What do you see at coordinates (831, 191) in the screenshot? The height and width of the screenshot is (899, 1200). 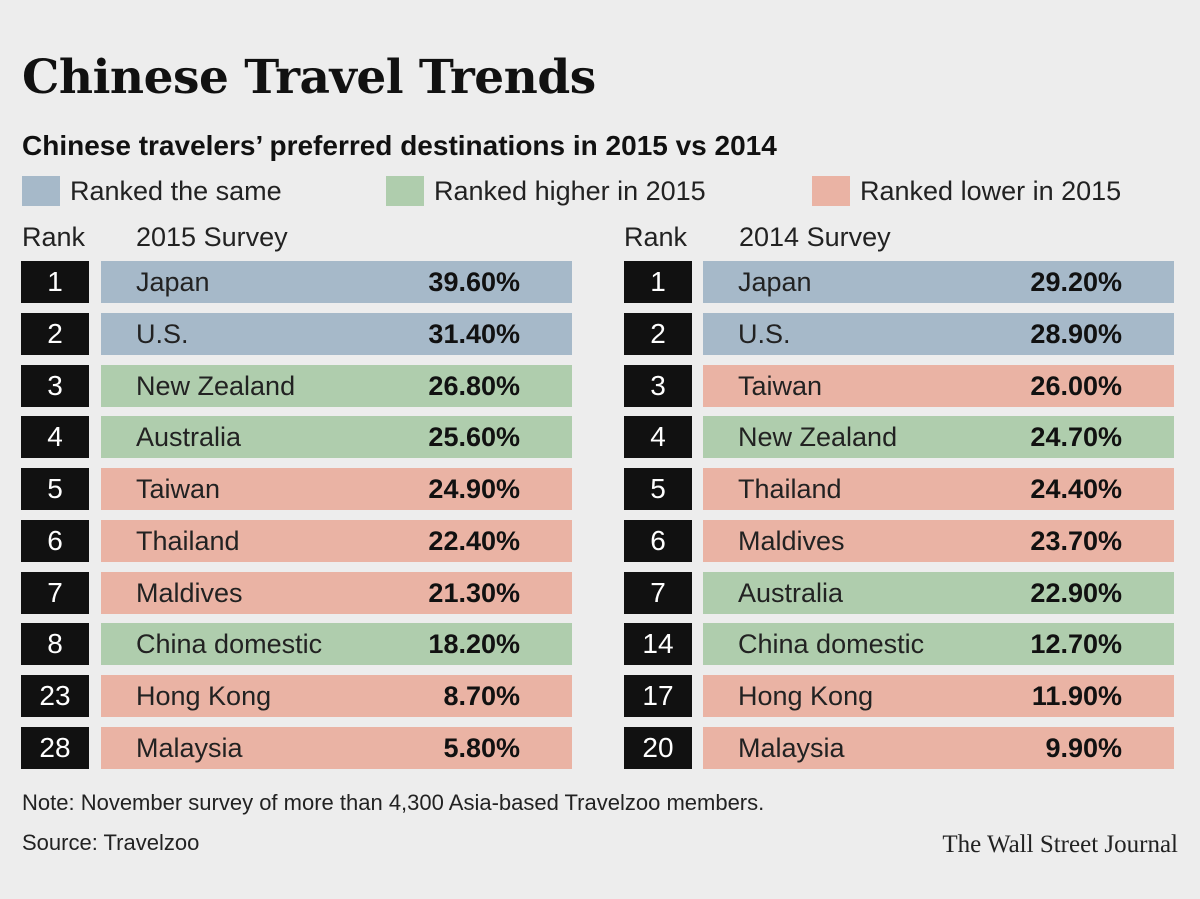 I see `legend-swatch-lower` at bounding box center [831, 191].